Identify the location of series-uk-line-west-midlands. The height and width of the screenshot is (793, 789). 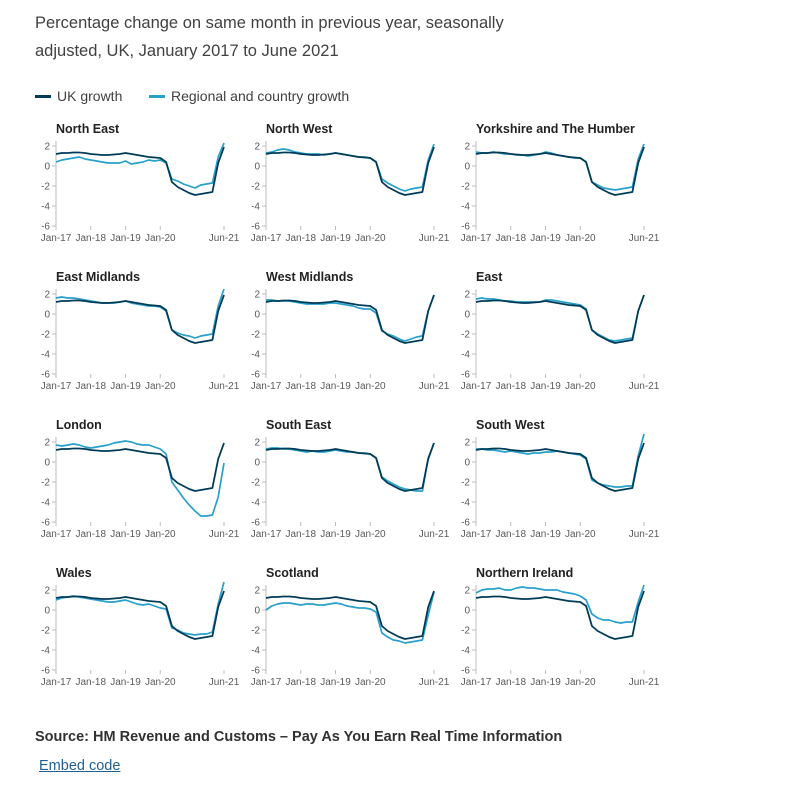
(350, 319).